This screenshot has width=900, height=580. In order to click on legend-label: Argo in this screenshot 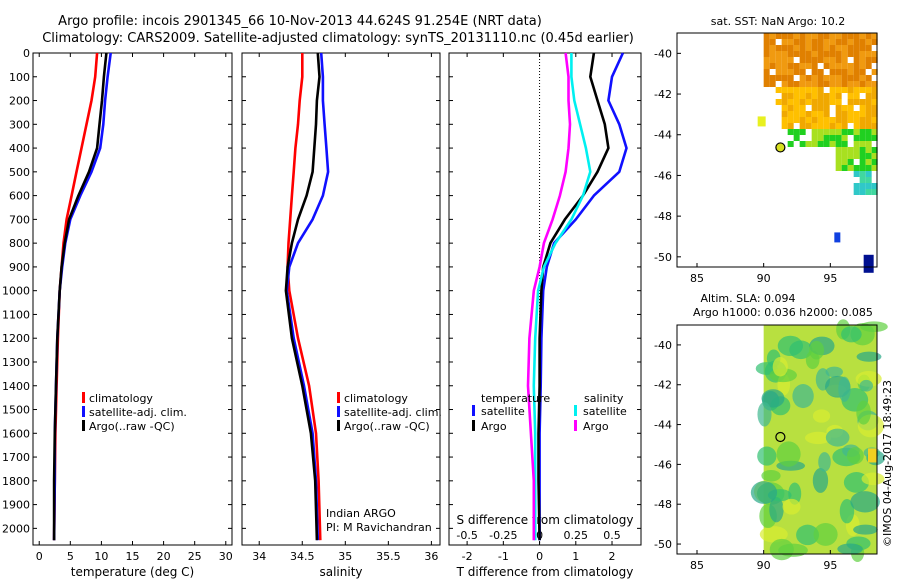, I will do `click(494, 426)`.